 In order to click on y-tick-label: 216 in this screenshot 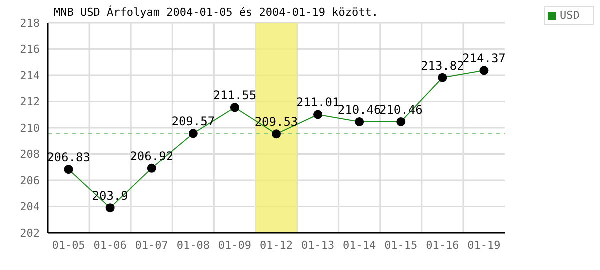, I will do `click(30, 49)`.